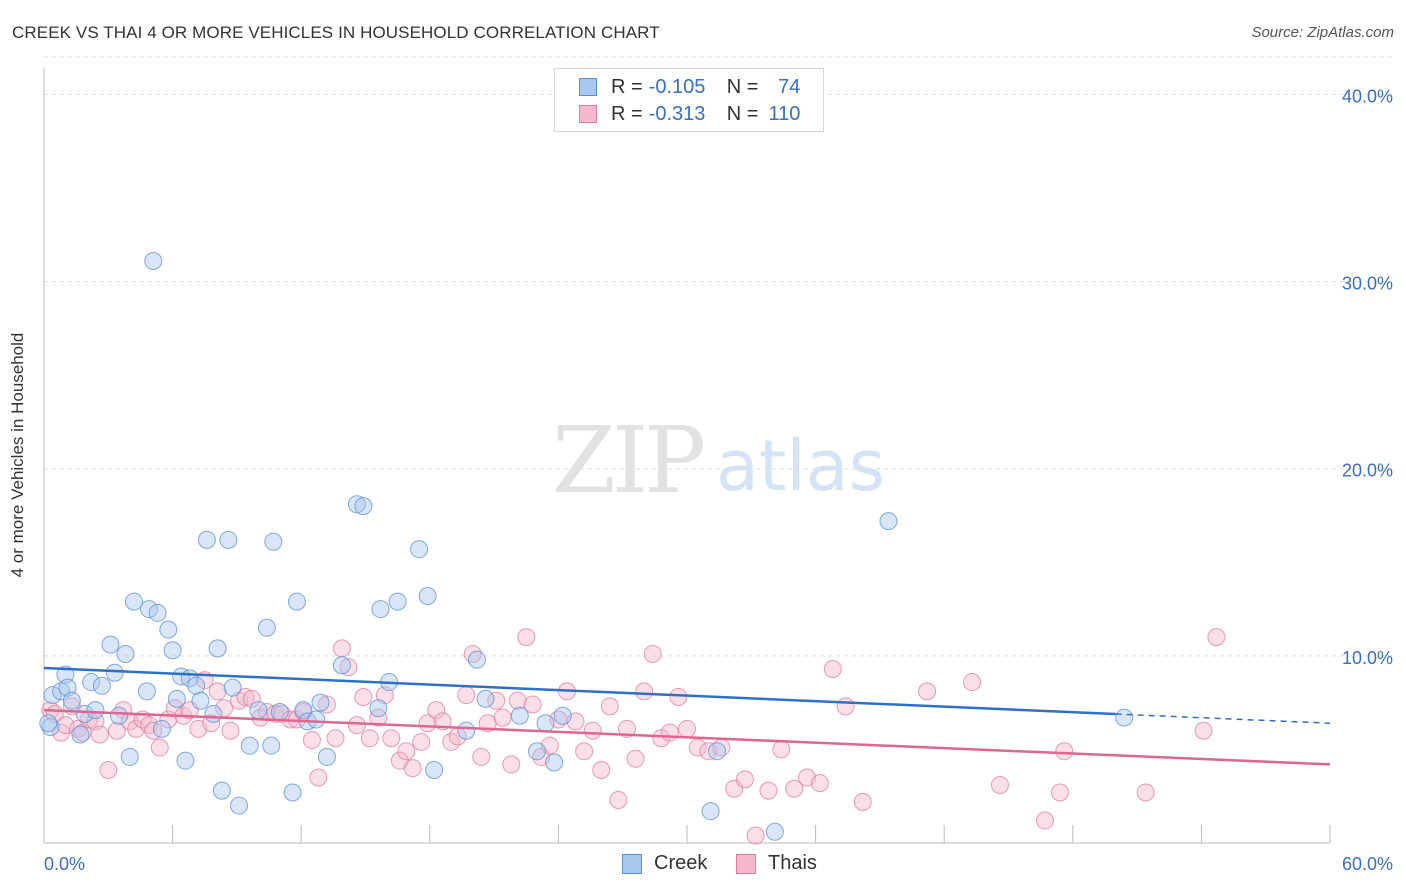  Describe the element at coordinates (64, 864) in the screenshot. I see `x-tick-label: 0.0%` at that location.